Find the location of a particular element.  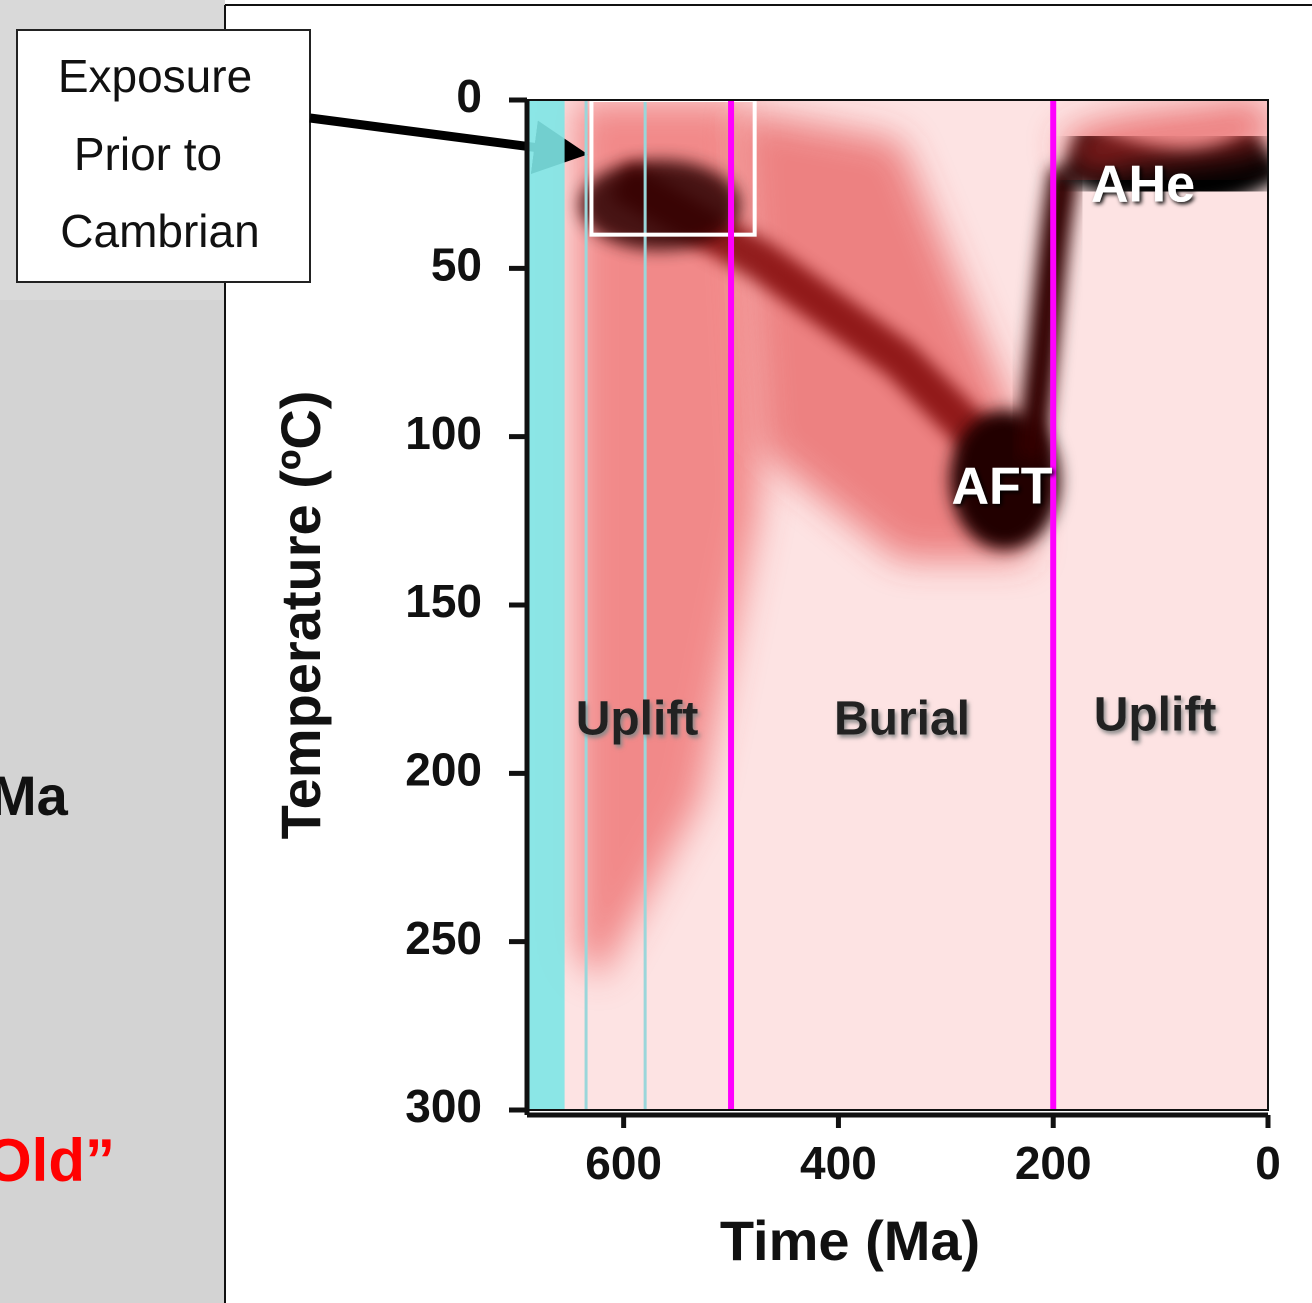

phase-label: Burial is located at coordinates (902, 719).